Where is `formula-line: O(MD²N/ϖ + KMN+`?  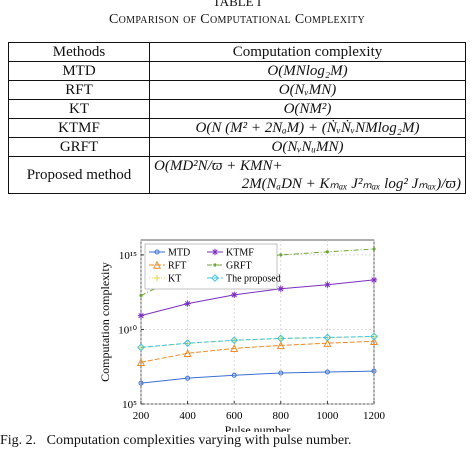
formula-line: O(MD²N/ϖ + KMN+ is located at coordinates (218, 166).